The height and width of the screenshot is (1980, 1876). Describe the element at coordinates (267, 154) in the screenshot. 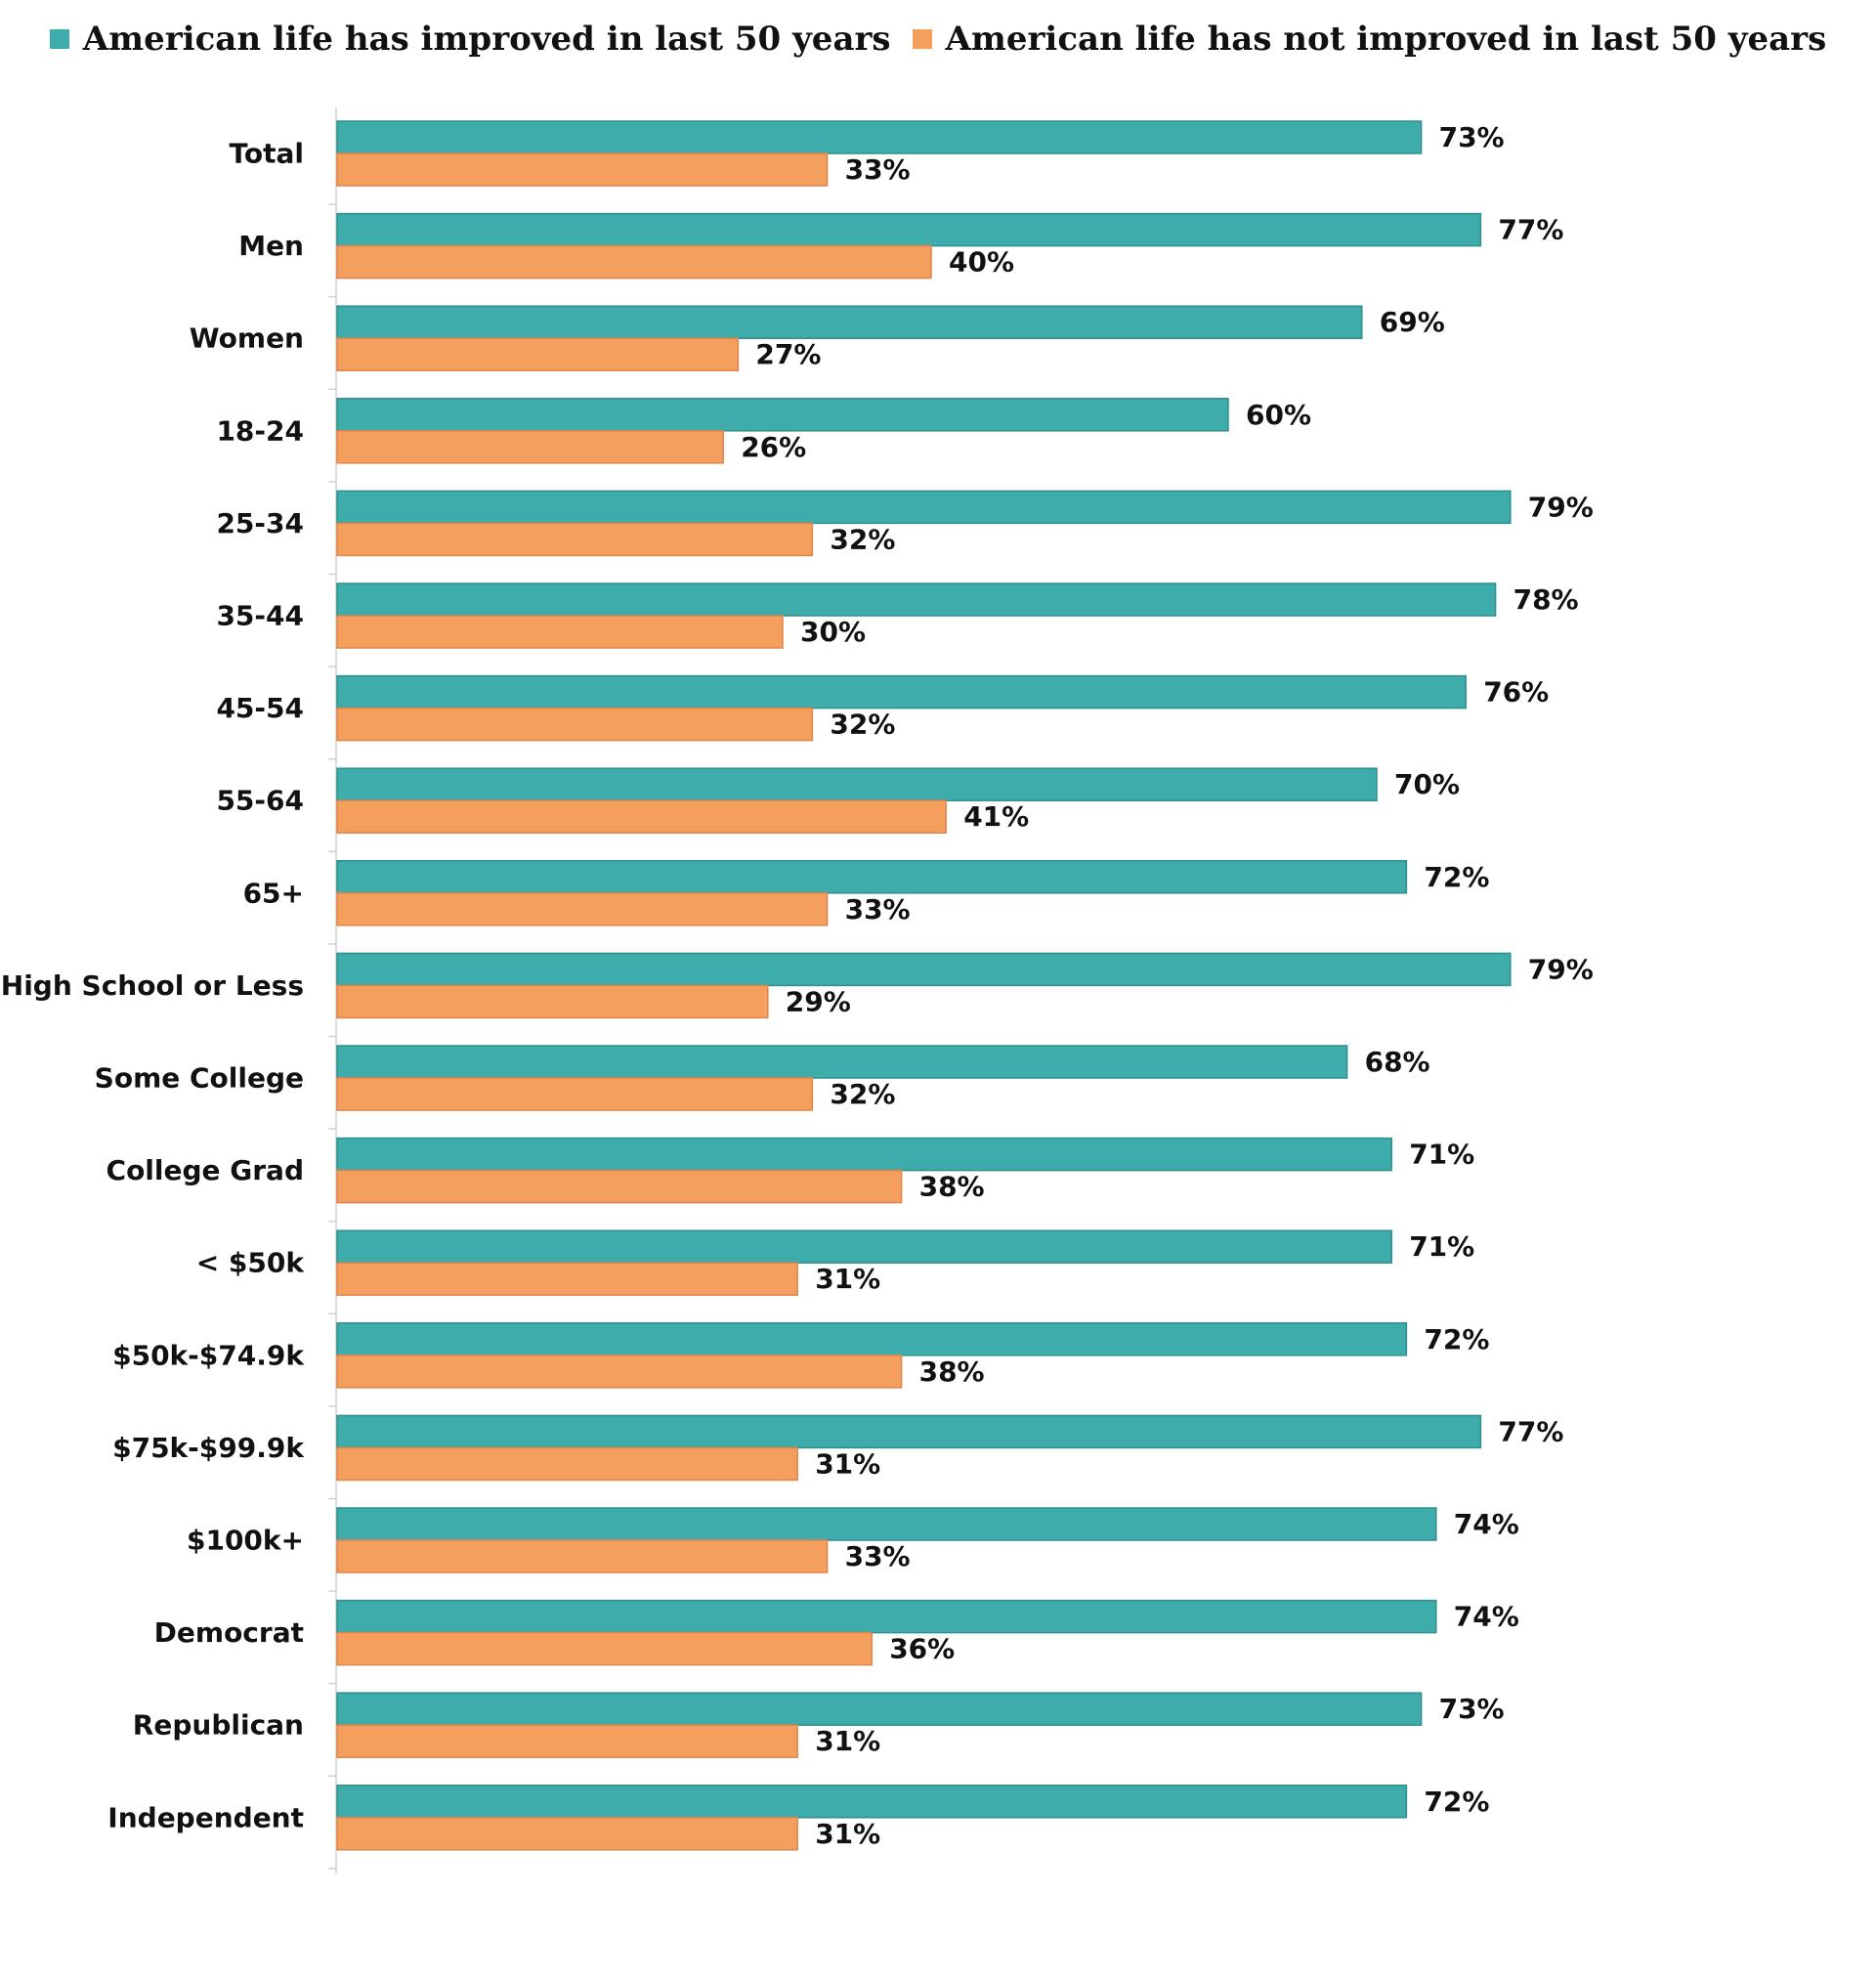

I see `category-label-total: Total` at that location.